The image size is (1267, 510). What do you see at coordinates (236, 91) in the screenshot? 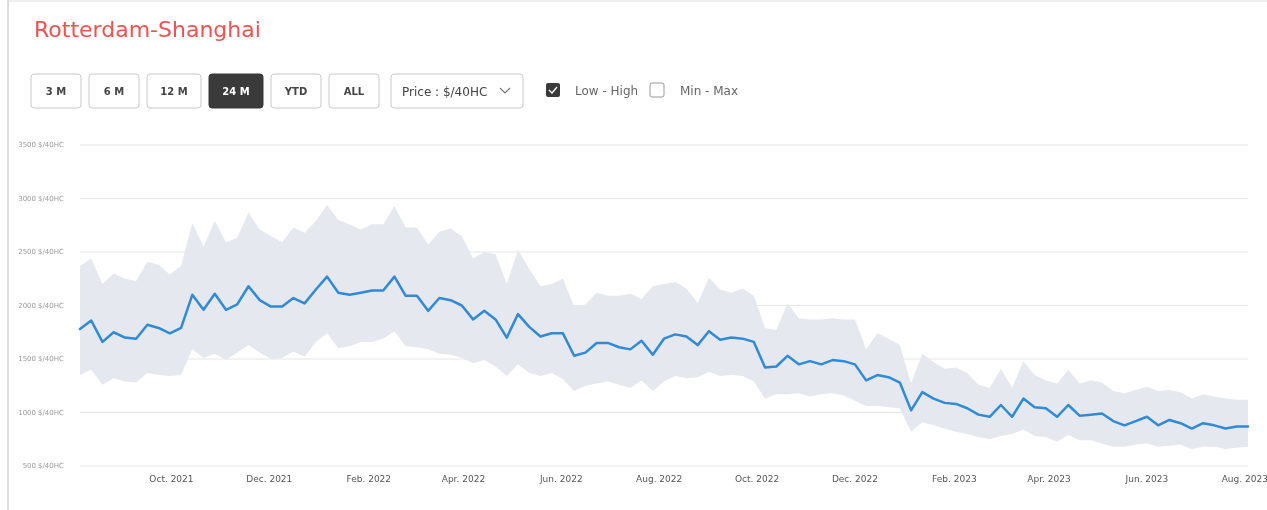
I see `text: 24 M` at bounding box center [236, 91].